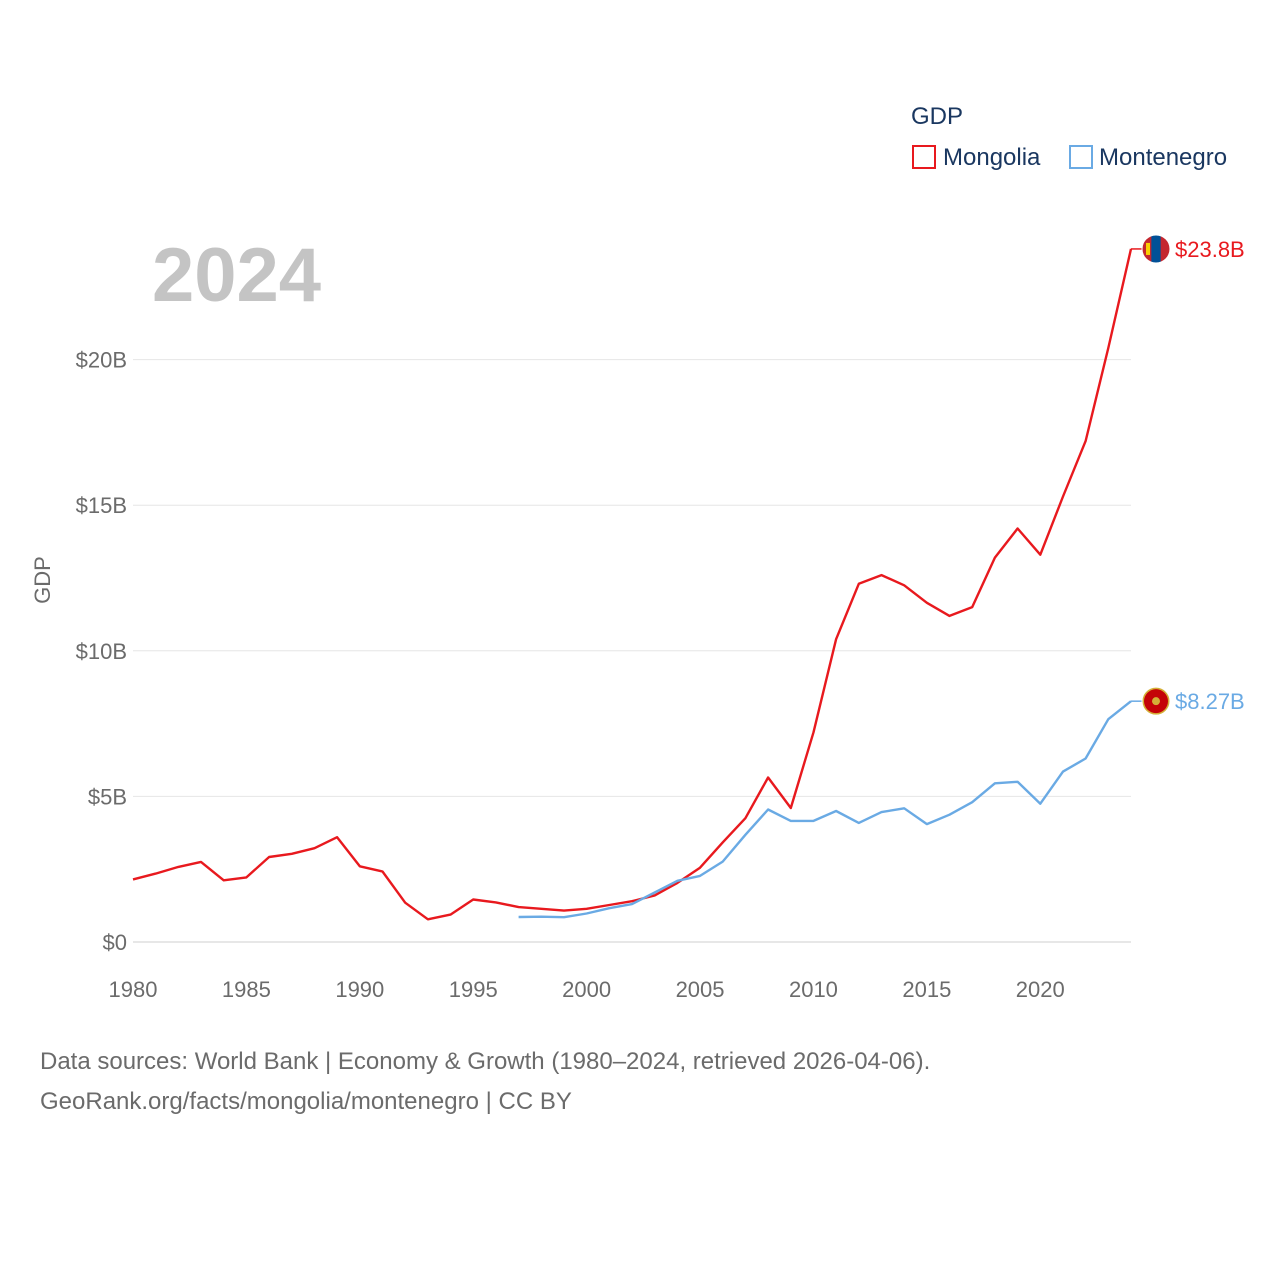 Image resolution: width=1280 pixels, height=1280 pixels. What do you see at coordinates (246, 989) in the screenshot?
I see `x-tick-label: 1985` at bounding box center [246, 989].